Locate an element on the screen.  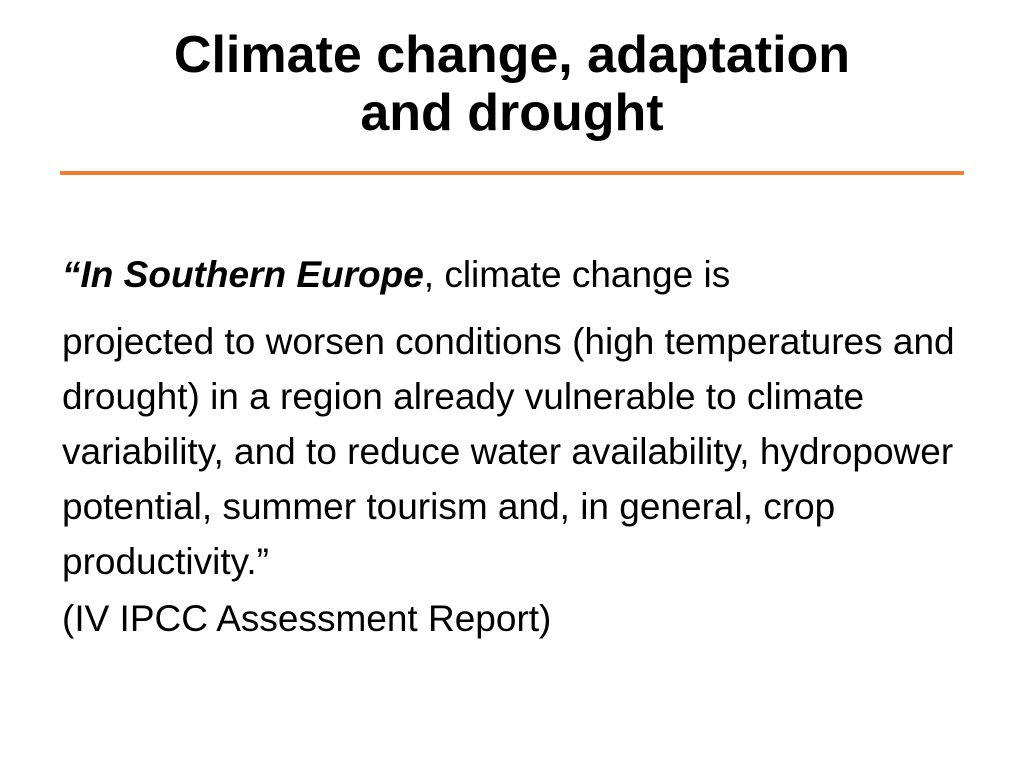
quote-lead-rest: , climate change is is located at coordinates (577, 274).